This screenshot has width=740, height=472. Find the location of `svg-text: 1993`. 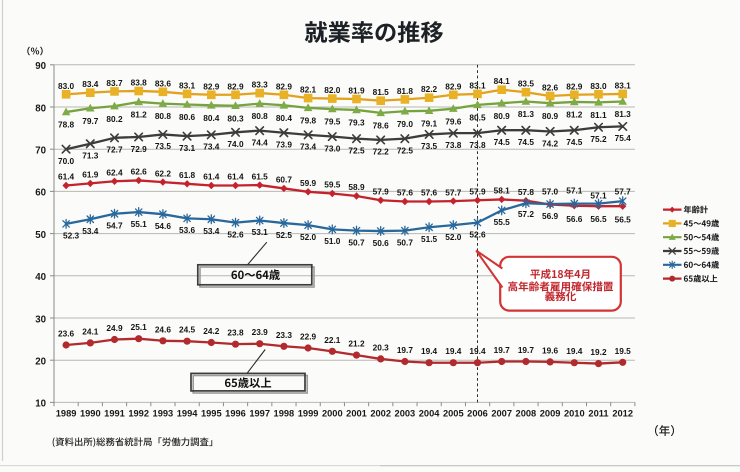

svg-text: 1993 is located at coordinates (163, 413).